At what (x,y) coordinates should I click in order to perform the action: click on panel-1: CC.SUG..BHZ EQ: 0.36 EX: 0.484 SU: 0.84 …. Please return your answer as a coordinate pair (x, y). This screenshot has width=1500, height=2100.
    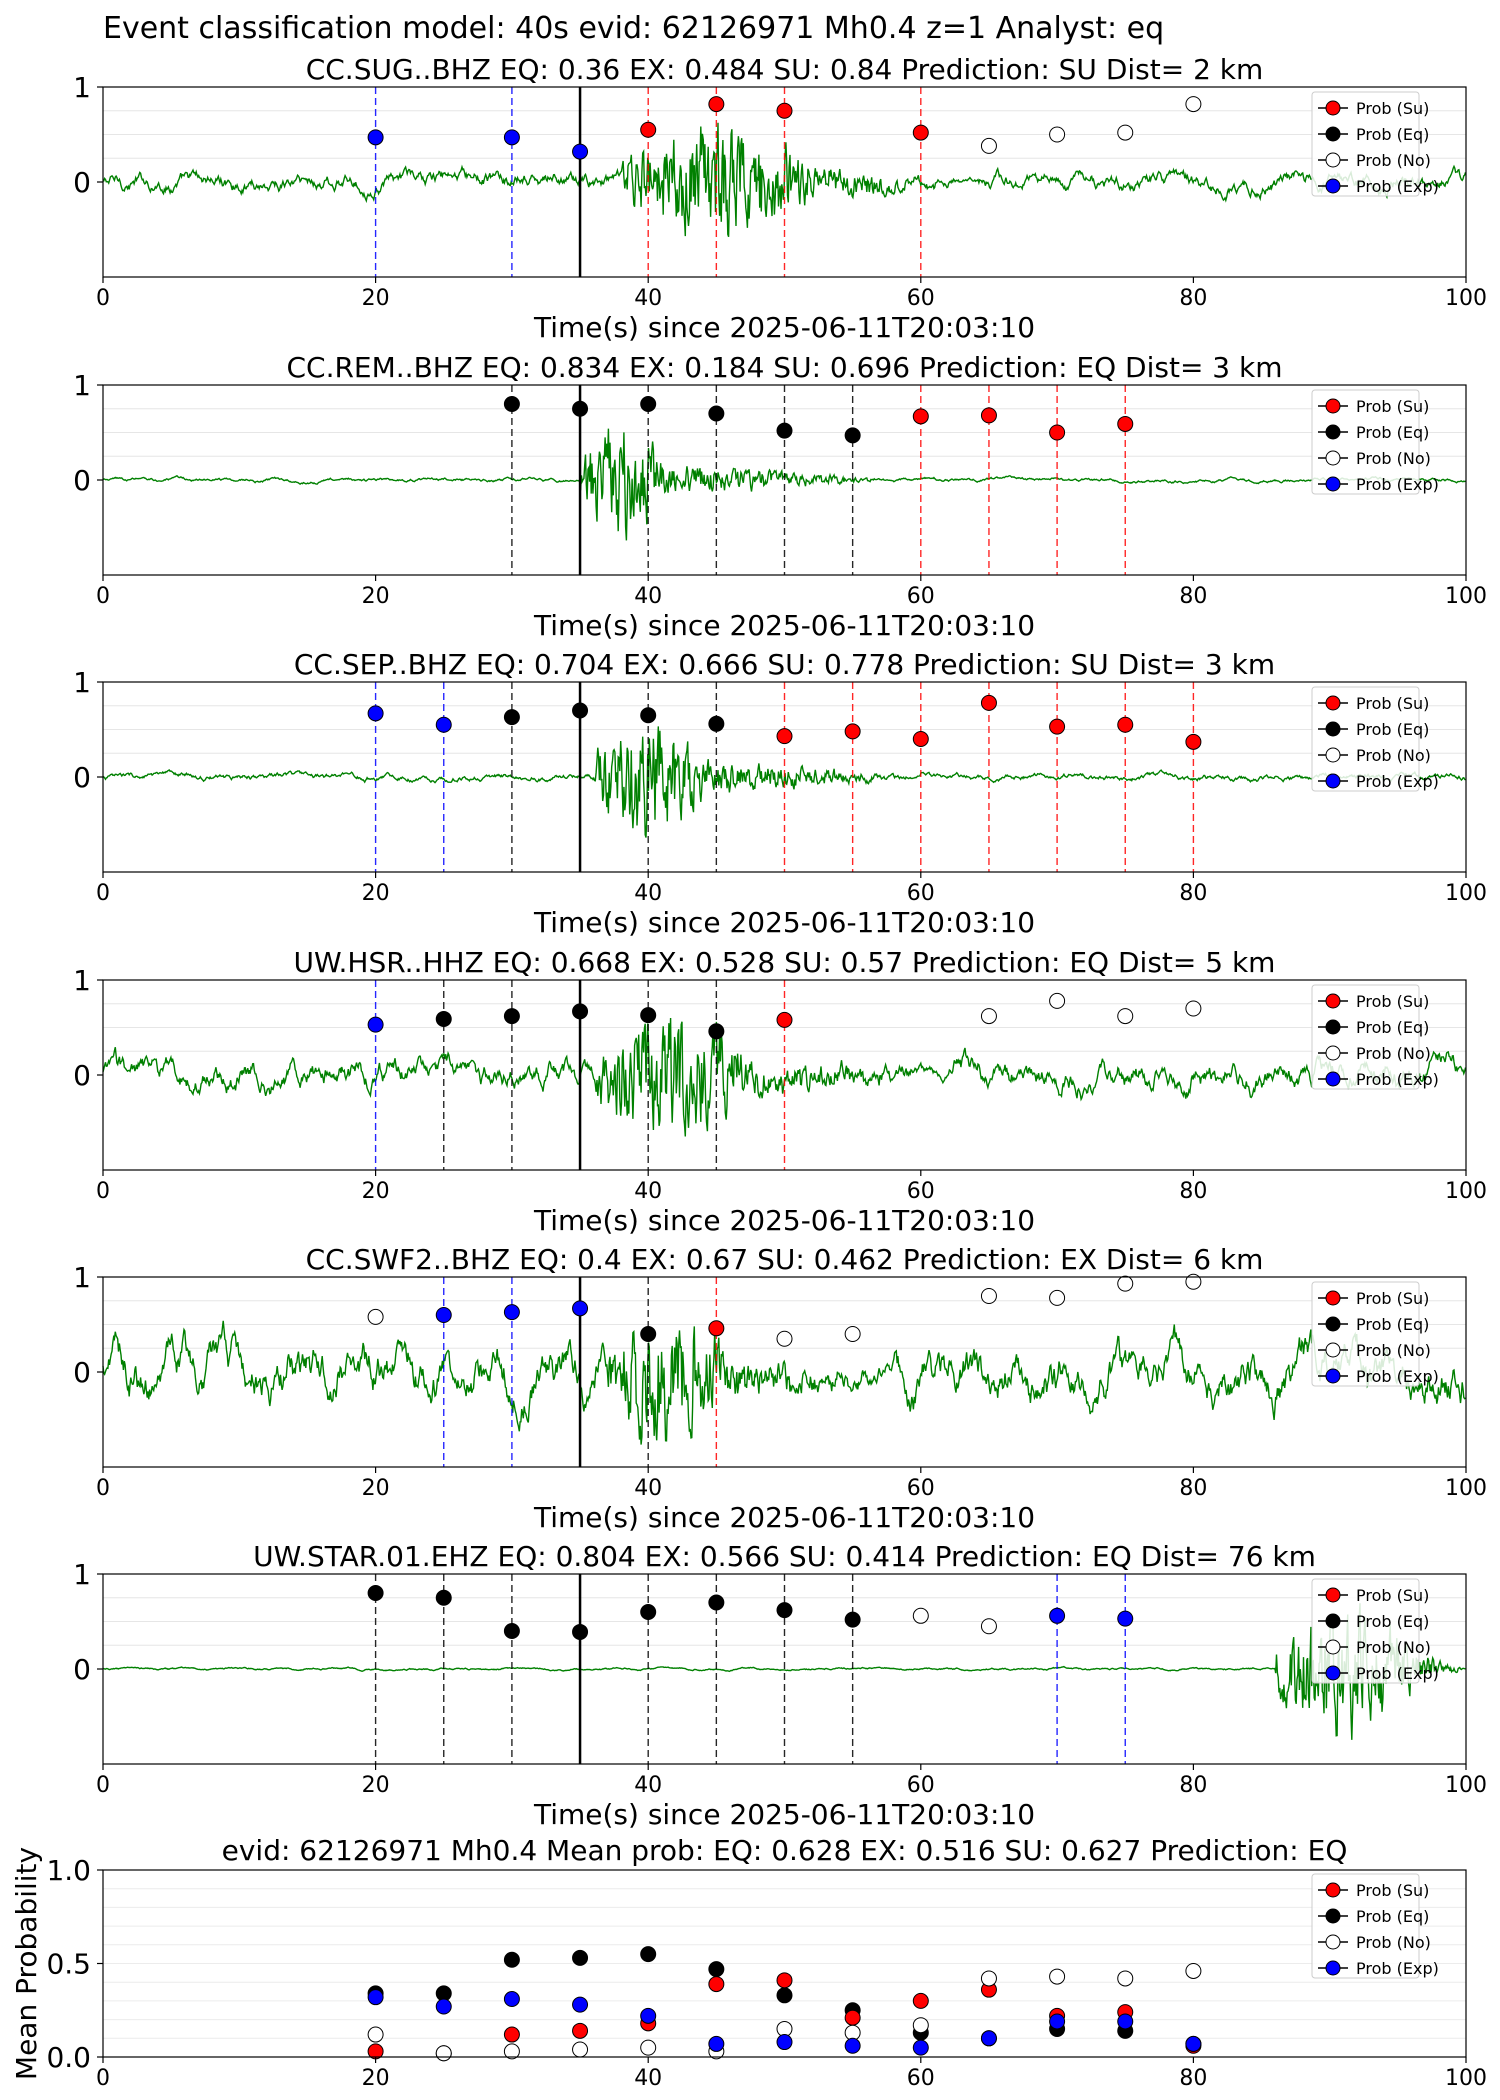
    Looking at the image, I should click on (780, 198).